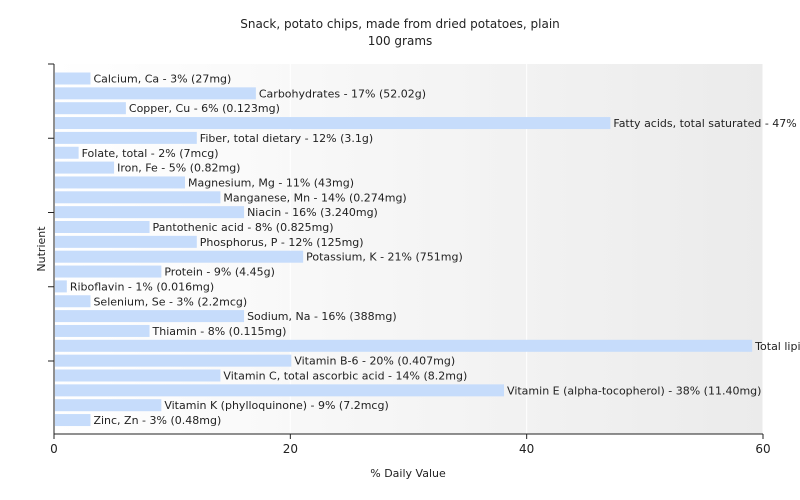  What do you see at coordinates (142, 286) in the screenshot?
I see `bar-label: Riboflavin - 1% (0.016mg)` at bounding box center [142, 286].